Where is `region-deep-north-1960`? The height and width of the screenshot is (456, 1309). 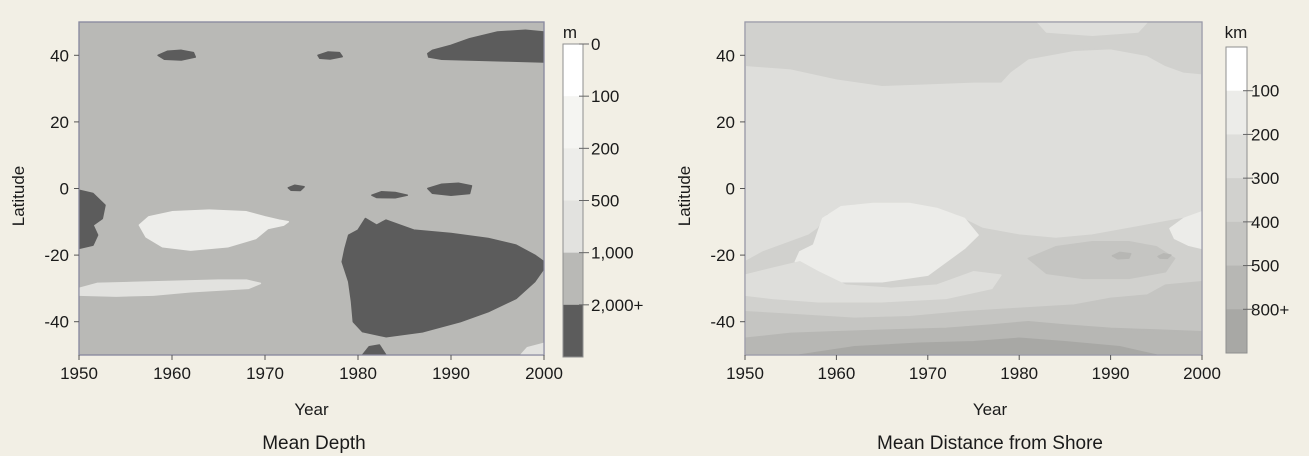
region-deep-north-1960 is located at coordinates (177, 55).